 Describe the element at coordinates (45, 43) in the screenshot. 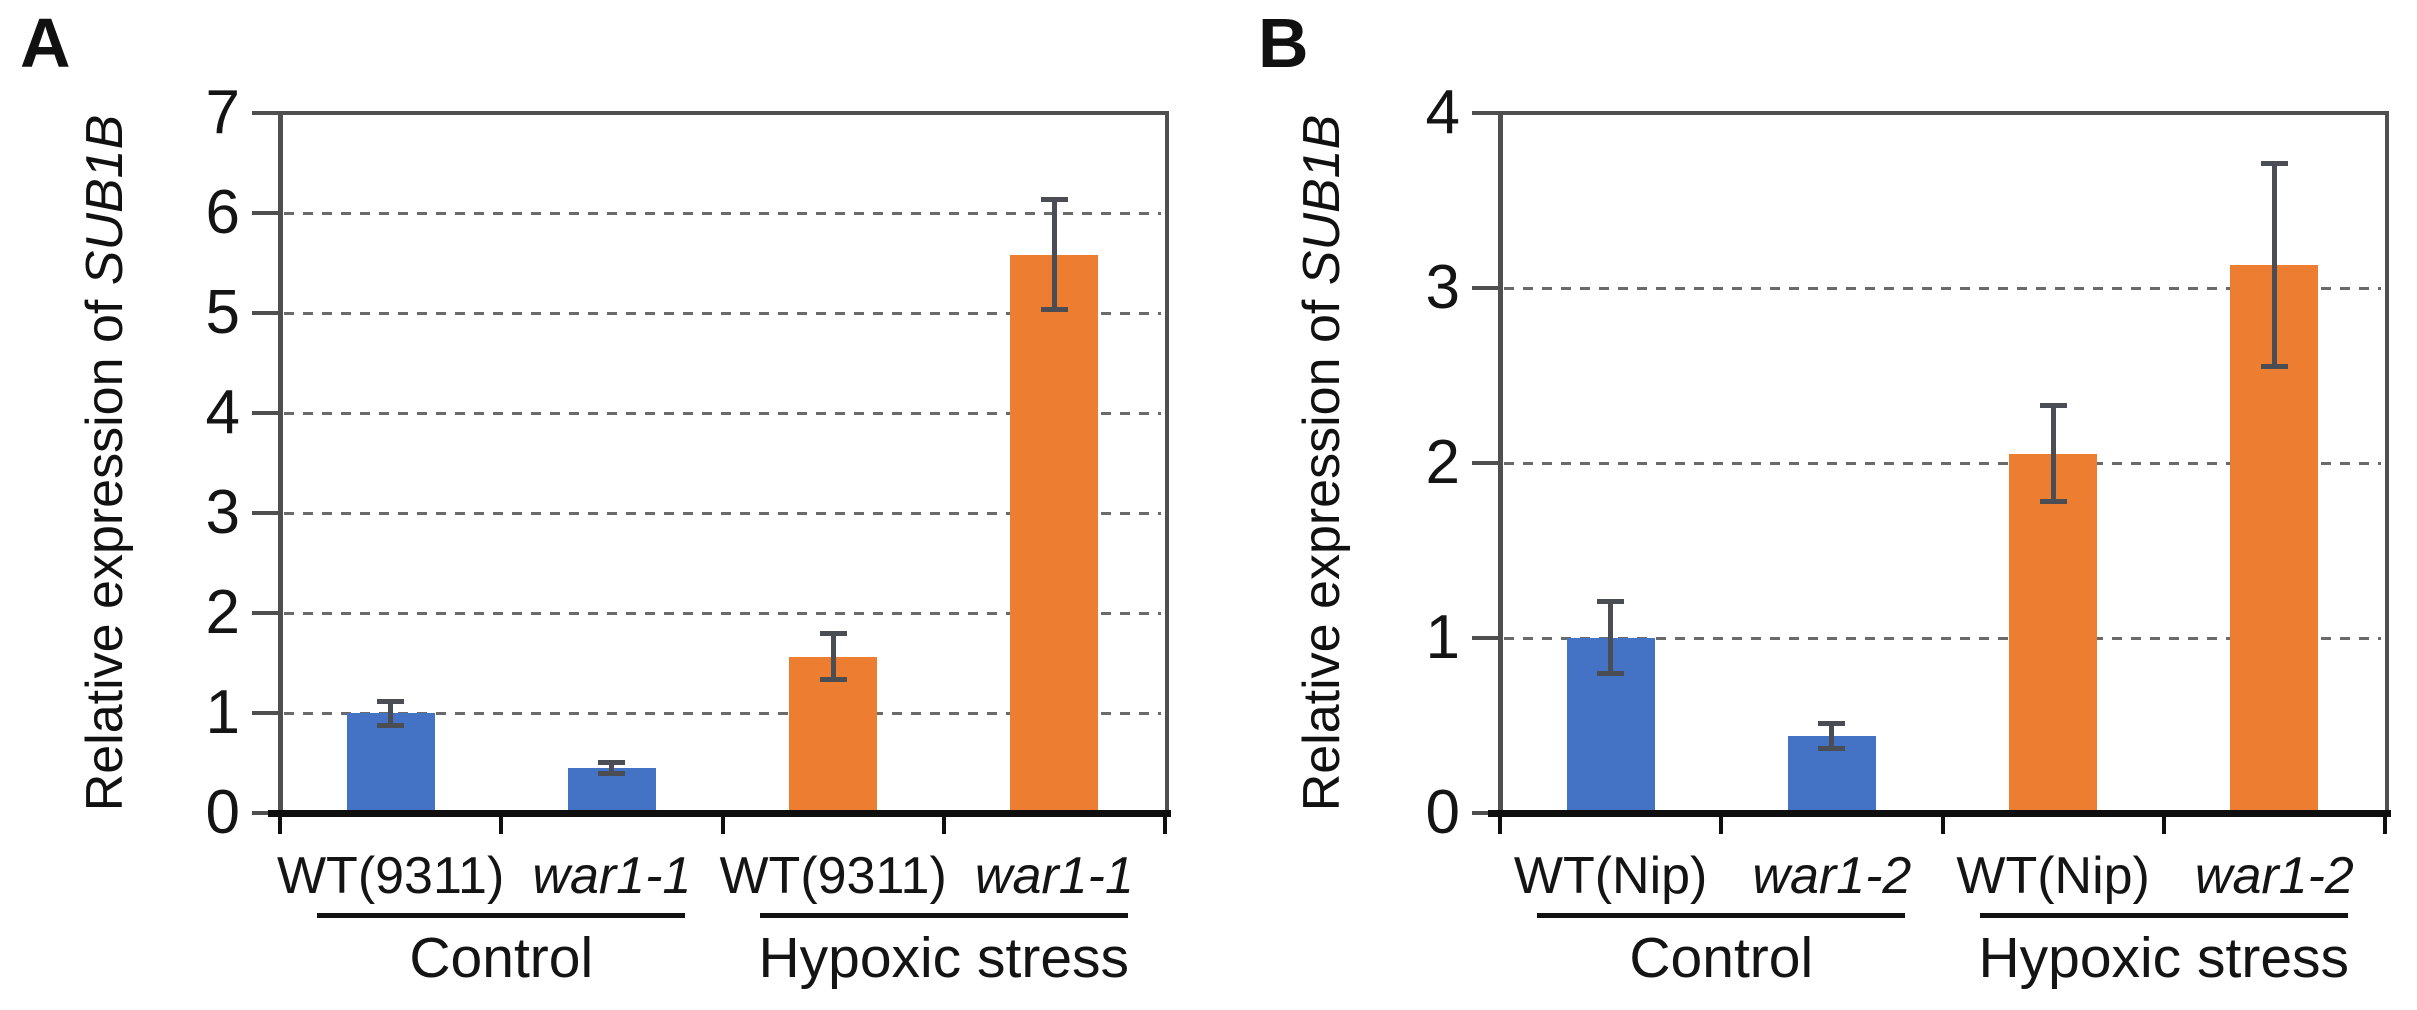

I see `panel-letter: A` at that location.